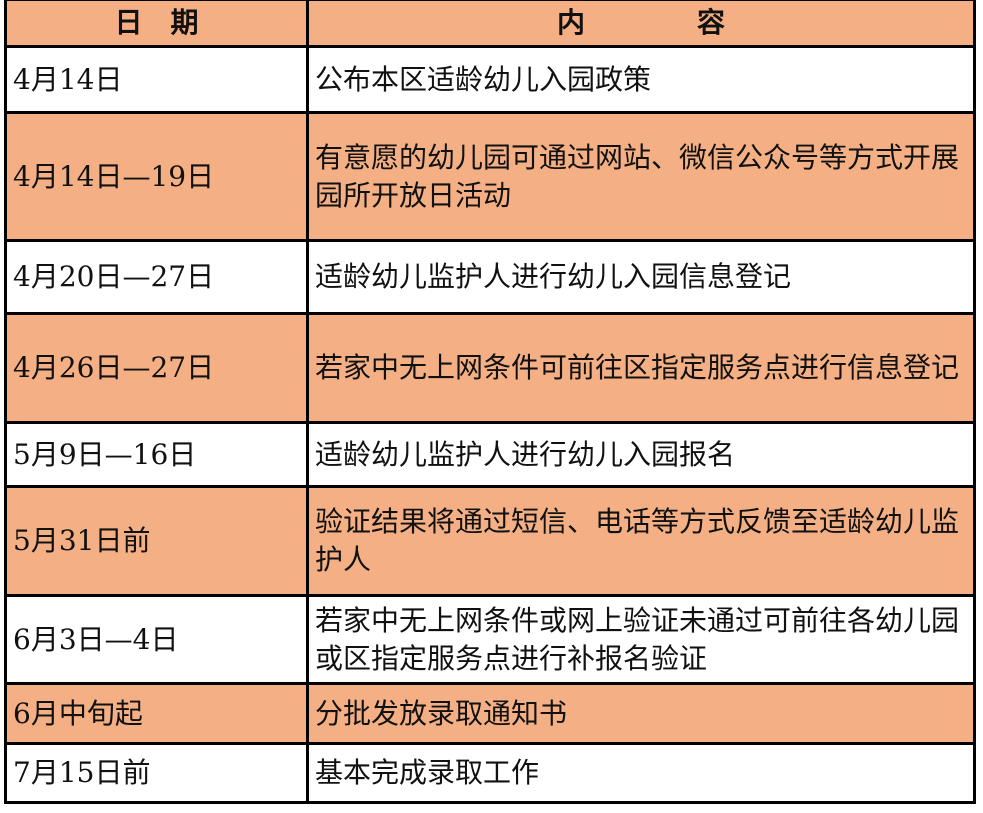  I want to click on header-content: 内 容, so click(641, 24).